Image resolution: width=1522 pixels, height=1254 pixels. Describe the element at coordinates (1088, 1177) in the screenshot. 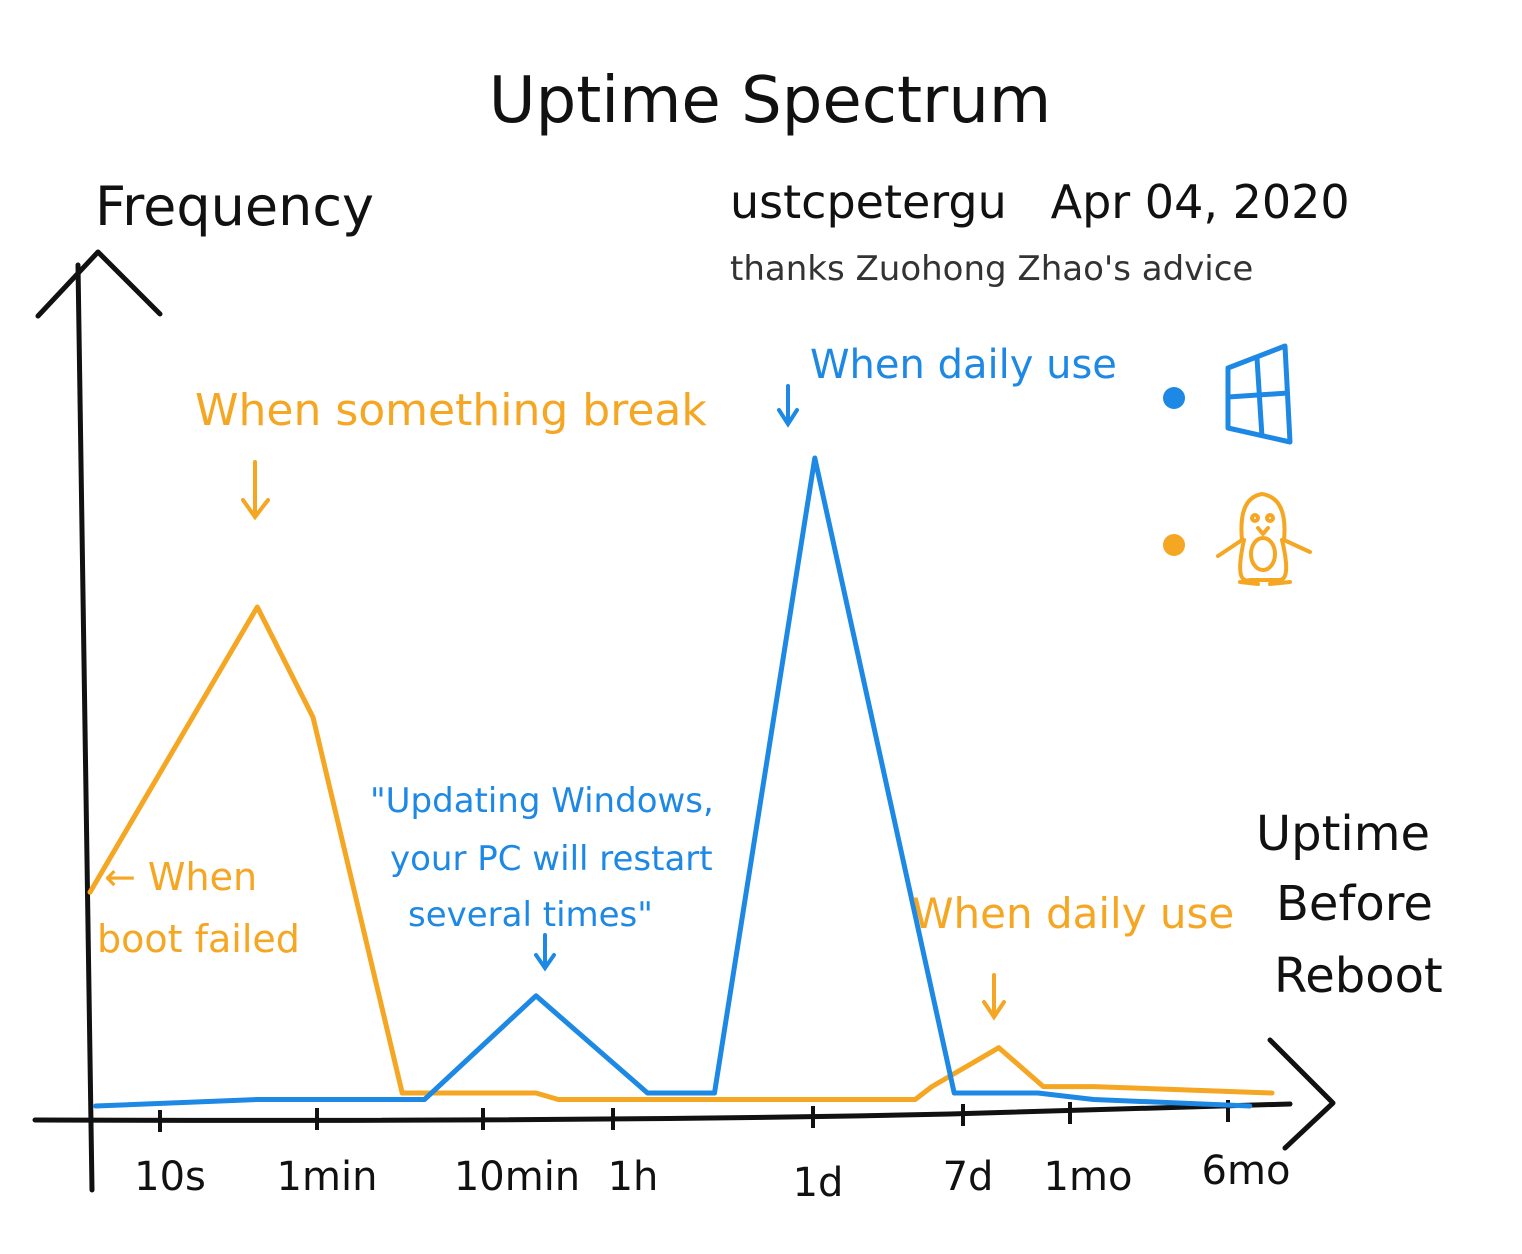

I see `x-tick-label: 1mo` at that location.